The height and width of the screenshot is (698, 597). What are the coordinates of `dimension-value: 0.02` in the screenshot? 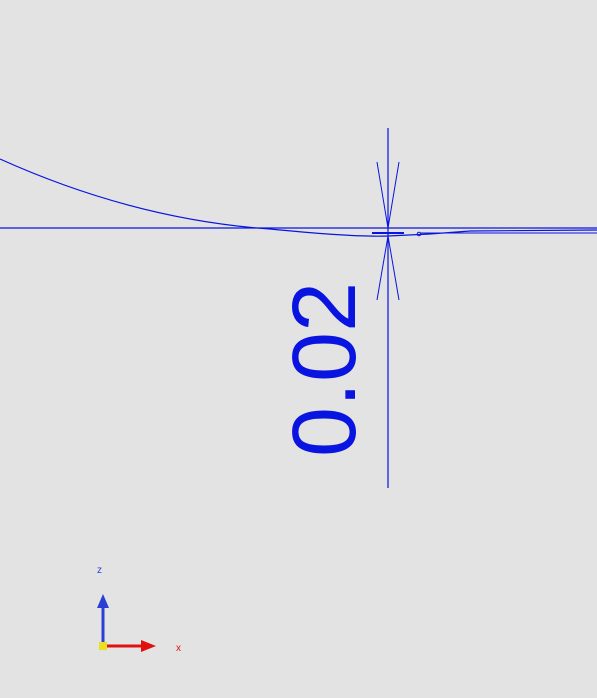 It's located at (325, 369).